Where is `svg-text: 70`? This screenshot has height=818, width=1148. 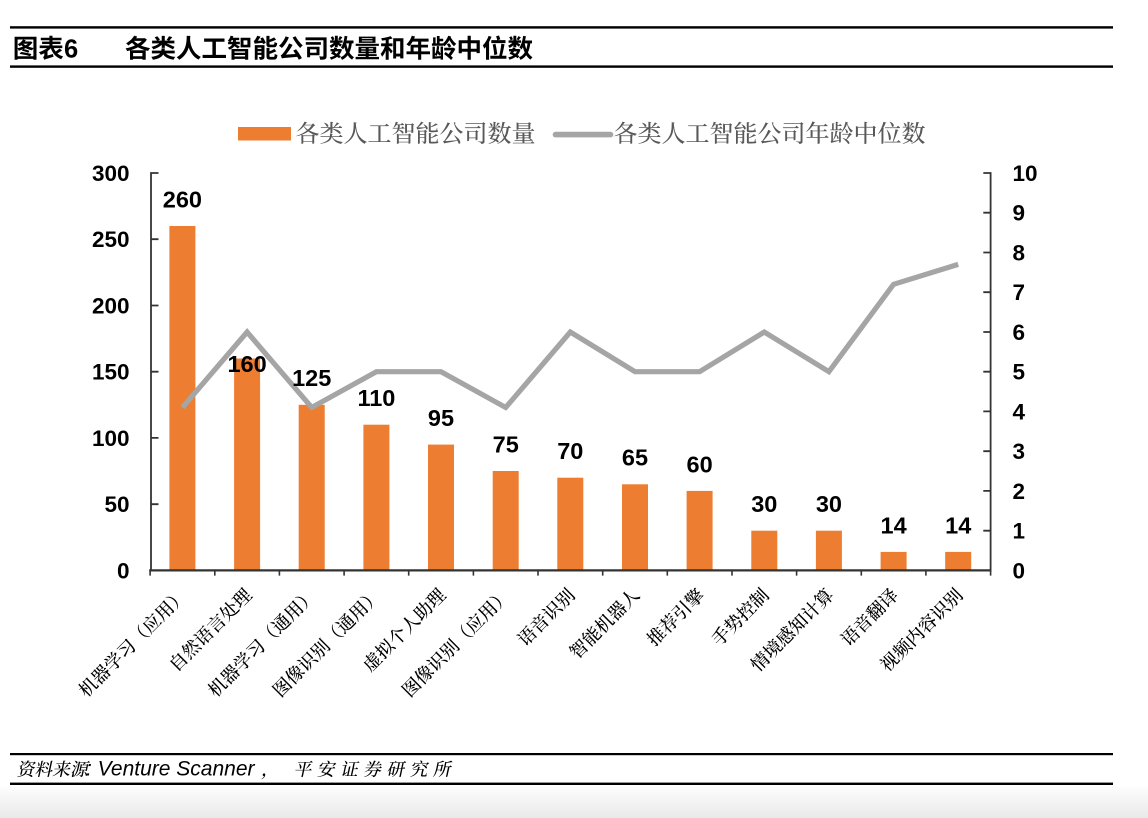 svg-text: 70 is located at coordinates (570, 451).